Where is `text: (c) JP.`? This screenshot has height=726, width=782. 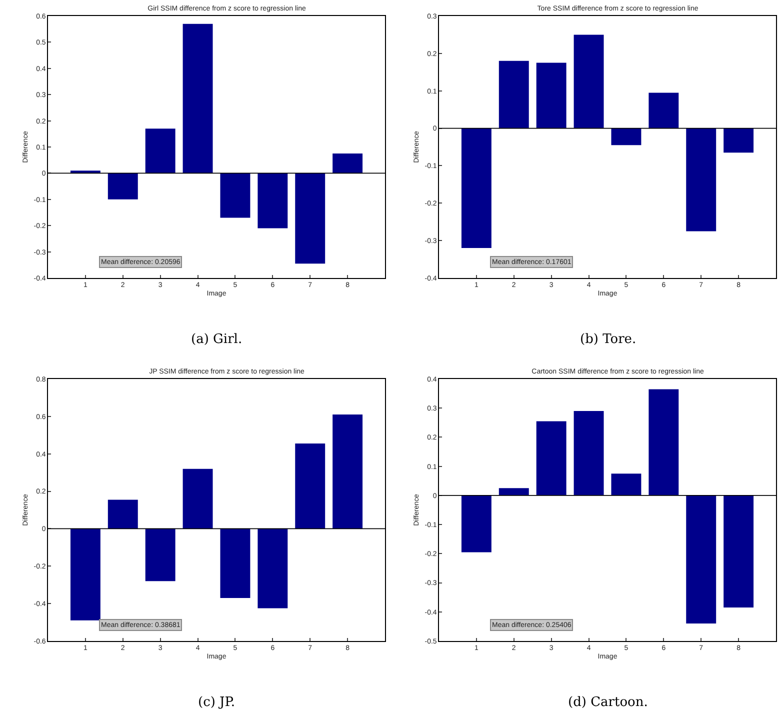 text: (c) JP. is located at coordinates (217, 702).